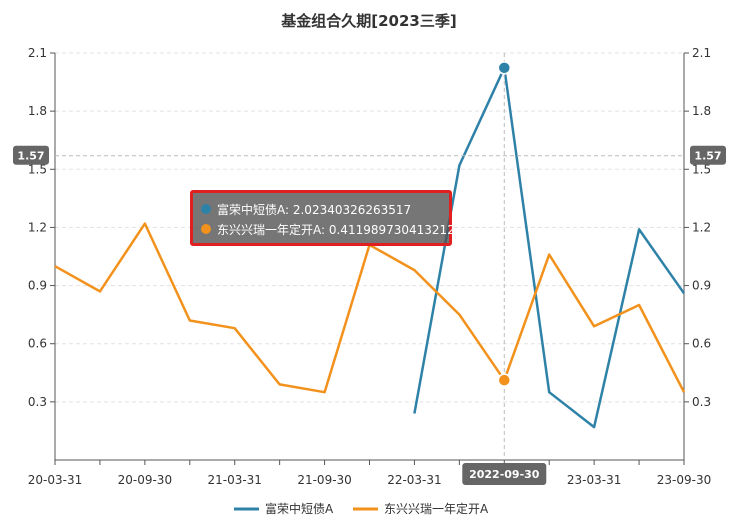  I want to click on y-pointer-label-right: 1.57, so click(708, 155).